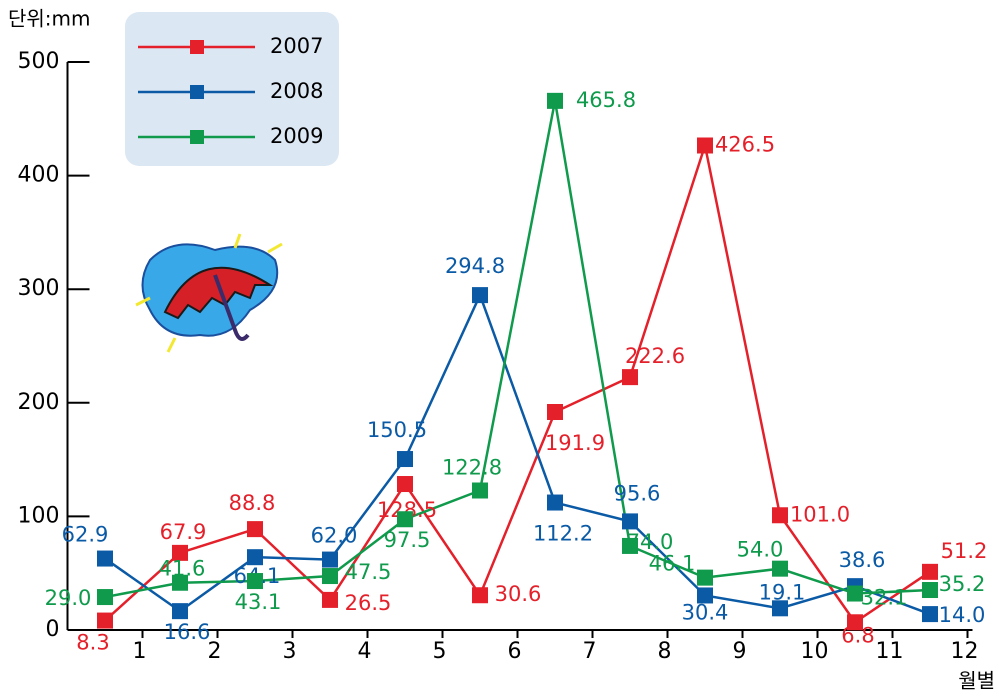 The height and width of the screenshot is (697, 999). What do you see at coordinates (857, 635) in the screenshot?
I see `data-label: 6.8` at bounding box center [857, 635].